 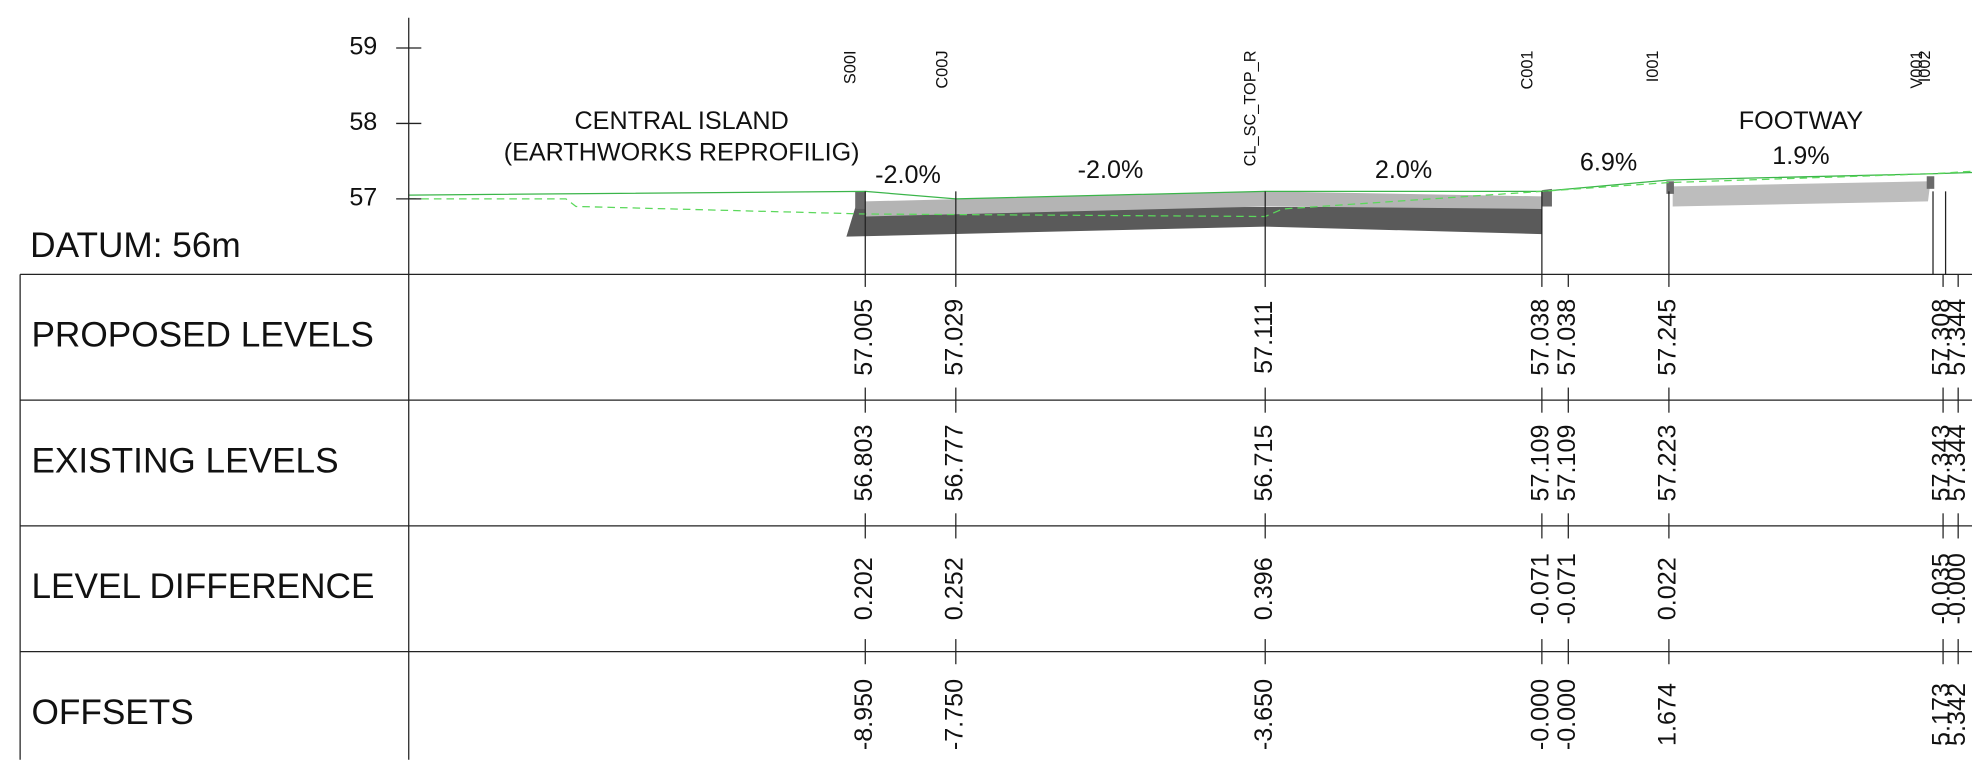 What do you see at coordinates (363, 47) in the screenshot?
I see `axis-tick-label: 59` at bounding box center [363, 47].